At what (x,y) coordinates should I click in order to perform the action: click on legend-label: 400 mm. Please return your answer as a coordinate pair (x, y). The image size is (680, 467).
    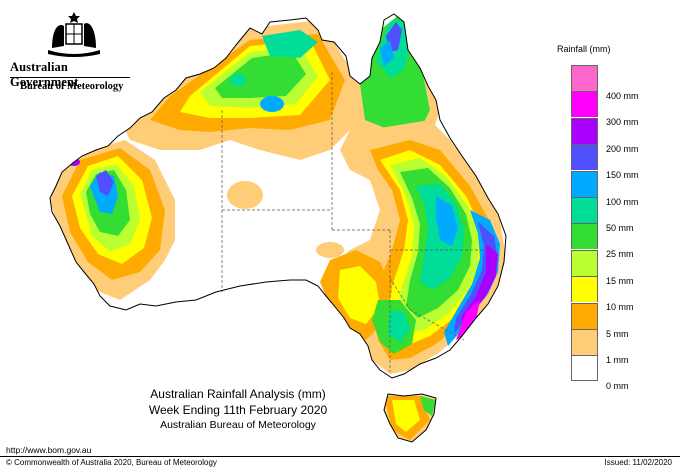
    Looking at the image, I should click on (622, 96).